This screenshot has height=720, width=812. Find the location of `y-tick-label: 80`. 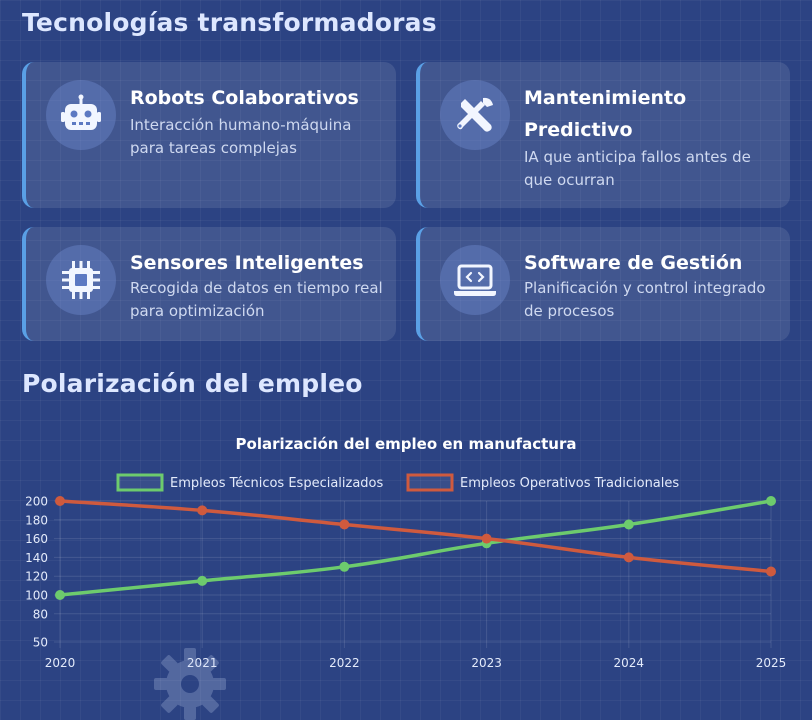

y-tick-label: 80 is located at coordinates (40, 614).